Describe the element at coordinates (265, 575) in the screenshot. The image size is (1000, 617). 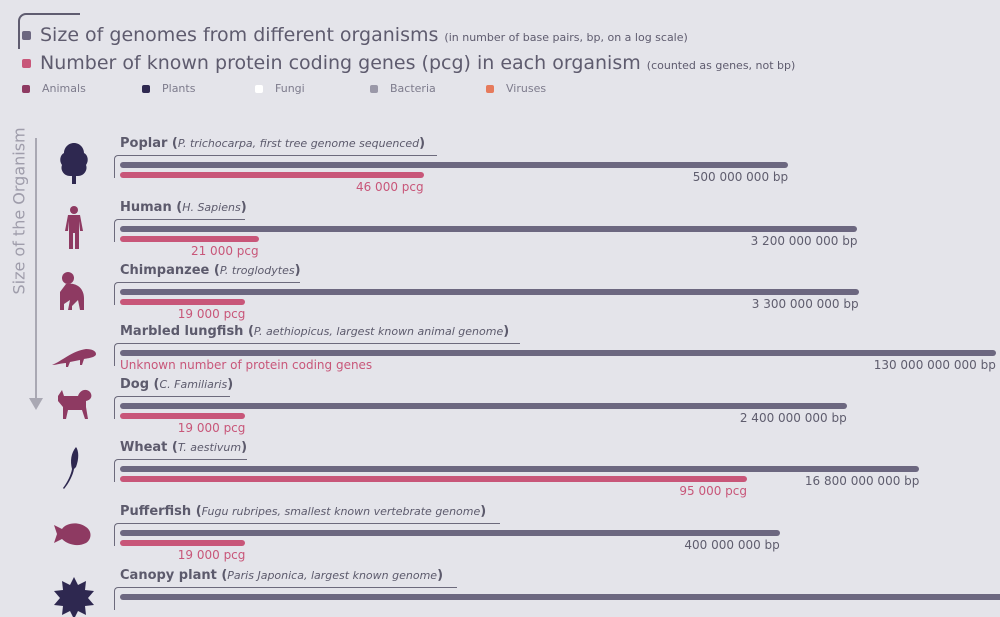
I see `organism-species: Paris Japonica` at that location.